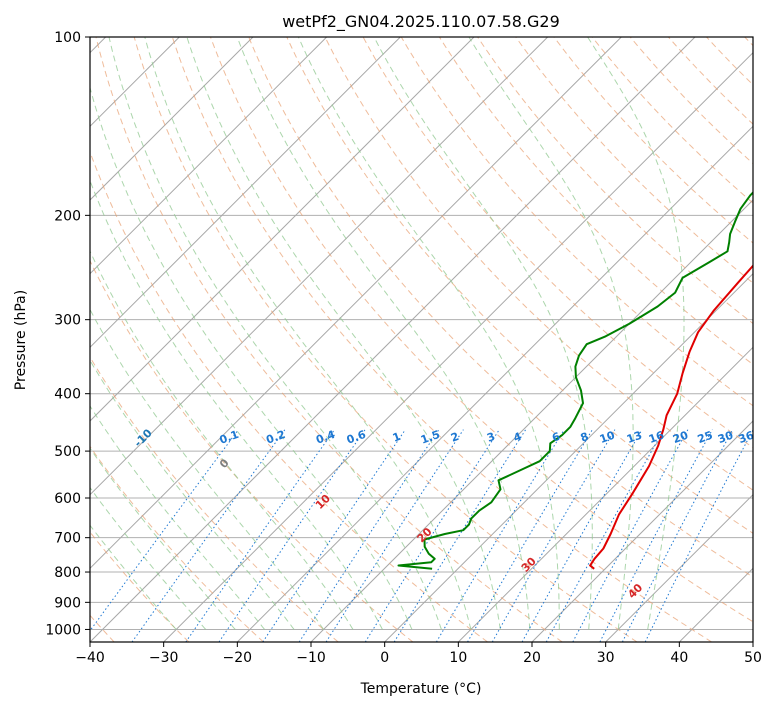  Describe the element at coordinates (21, 340) in the screenshot. I see `y-axis-label: Pressure (hPa)` at that location.